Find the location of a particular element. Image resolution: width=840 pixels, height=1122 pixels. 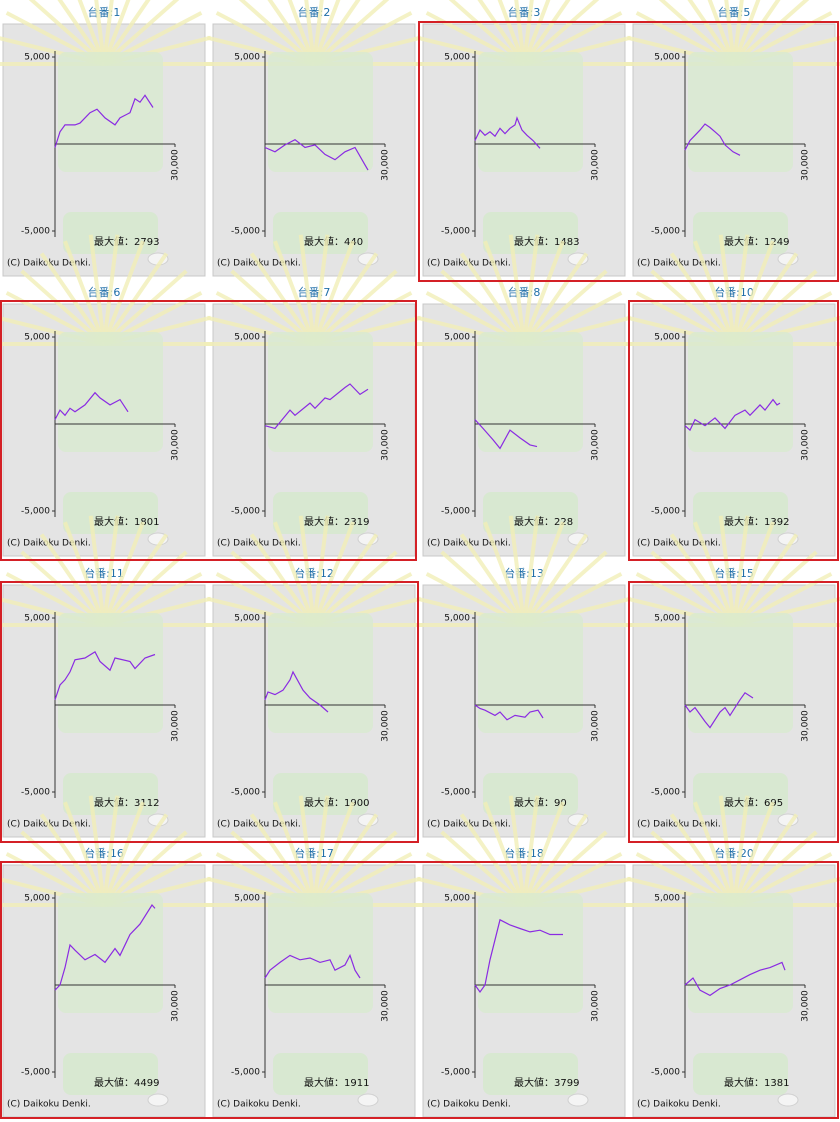

chart-title: 台番:20 is located at coordinates (734, 853).